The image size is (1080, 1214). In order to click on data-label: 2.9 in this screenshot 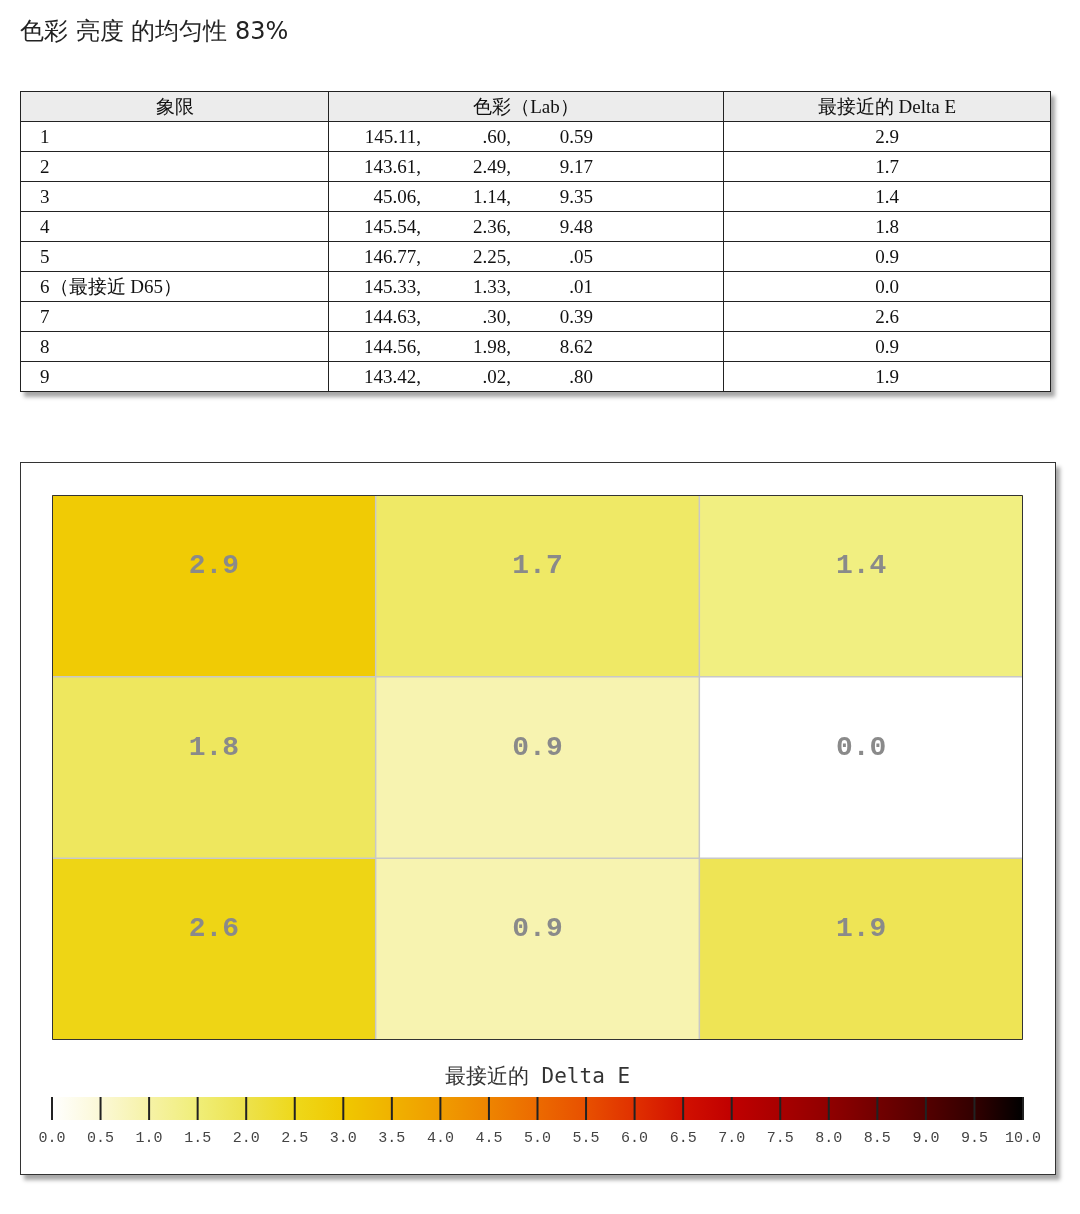, I will do `click(214, 565)`.